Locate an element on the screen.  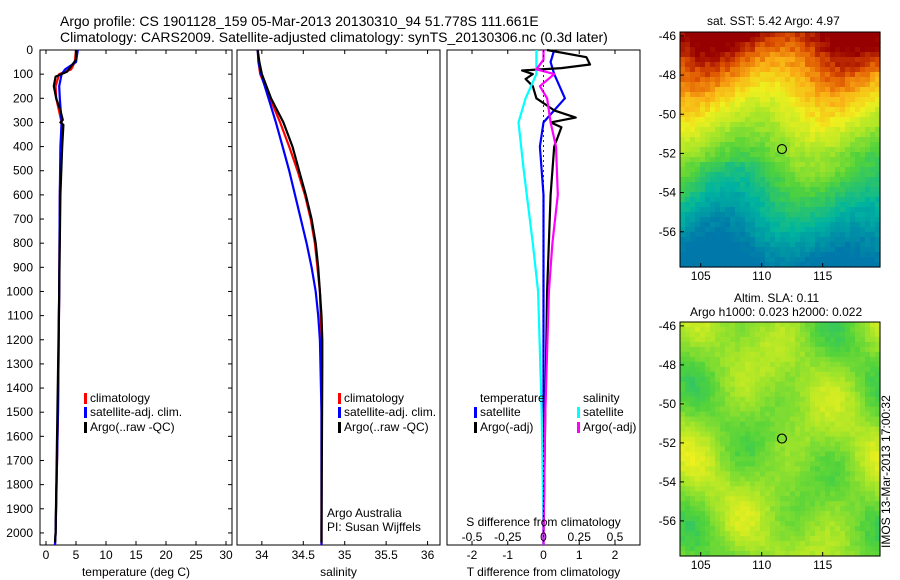
x-axis-label: T difference from climatology is located at coordinates (544, 572).